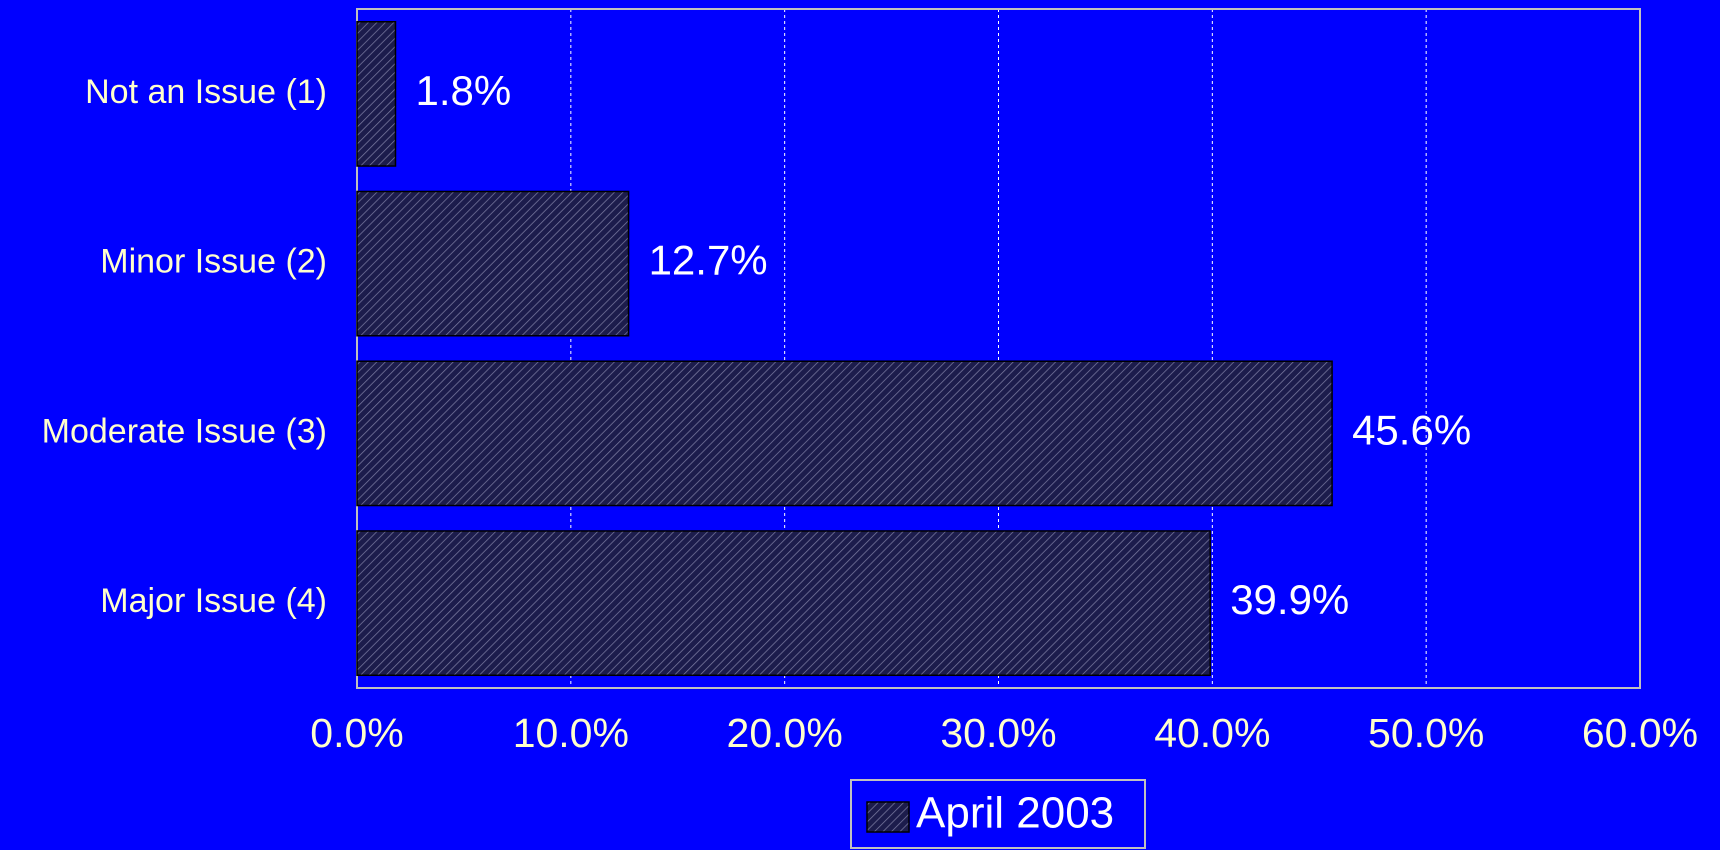 This screenshot has width=1720, height=850. What do you see at coordinates (356, 733) in the screenshot?
I see `x-tick-label: 0.0%` at bounding box center [356, 733].